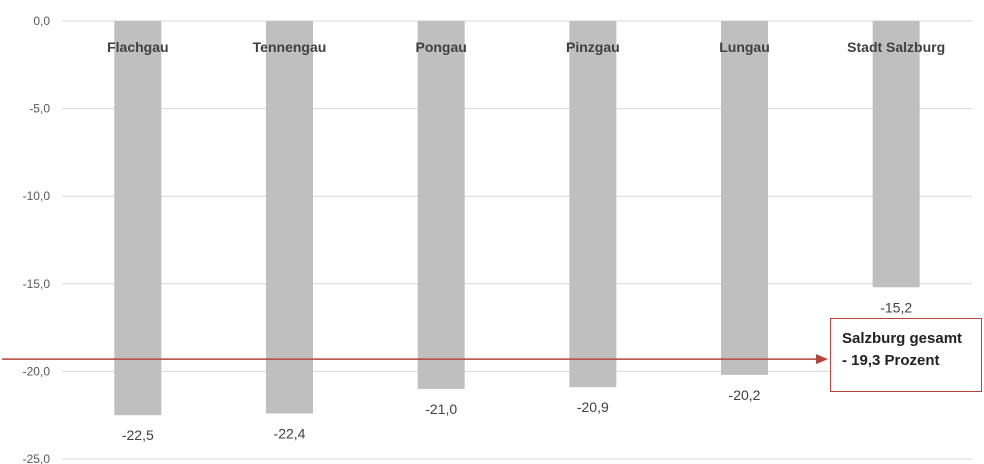 This screenshot has height=464, width=984. Describe the element at coordinates (290, 433) in the screenshot. I see `data-label: -22,4` at that location.